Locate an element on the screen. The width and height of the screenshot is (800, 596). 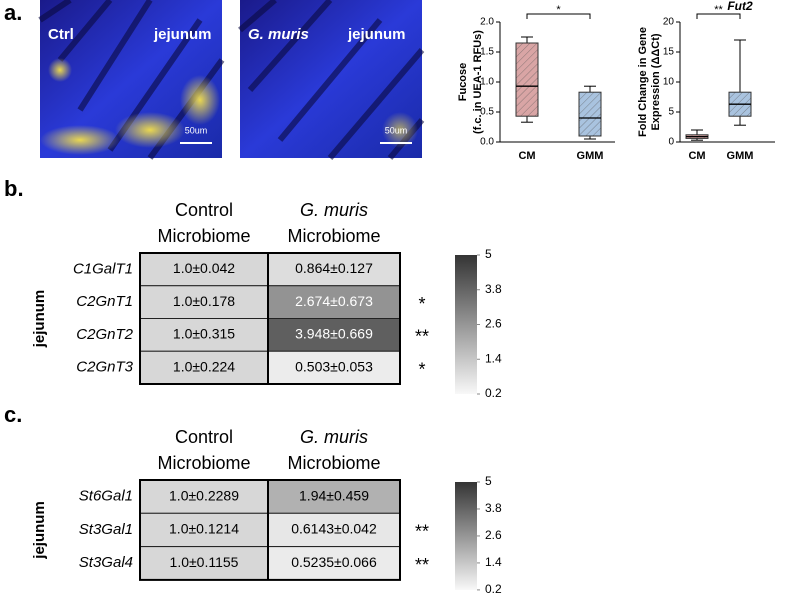
cell-value: 1.0±0.224 is located at coordinates (204, 366).